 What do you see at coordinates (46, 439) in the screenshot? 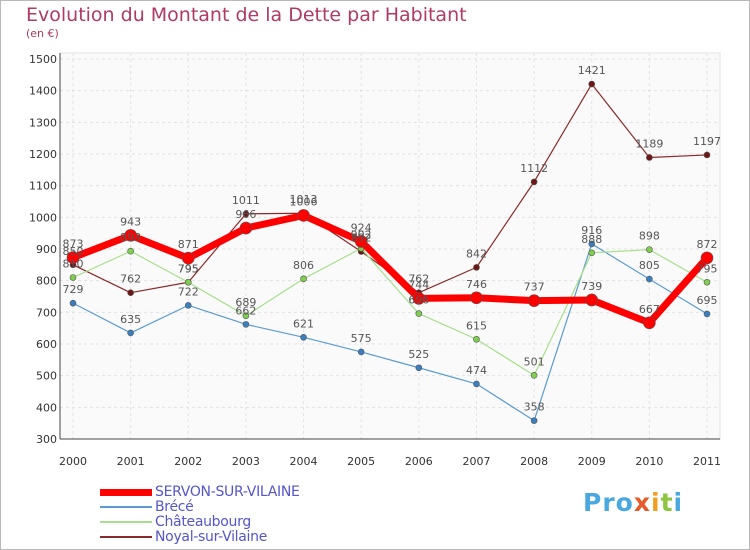
I see `y-tick-label: 300` at bounding box center [46, 439].